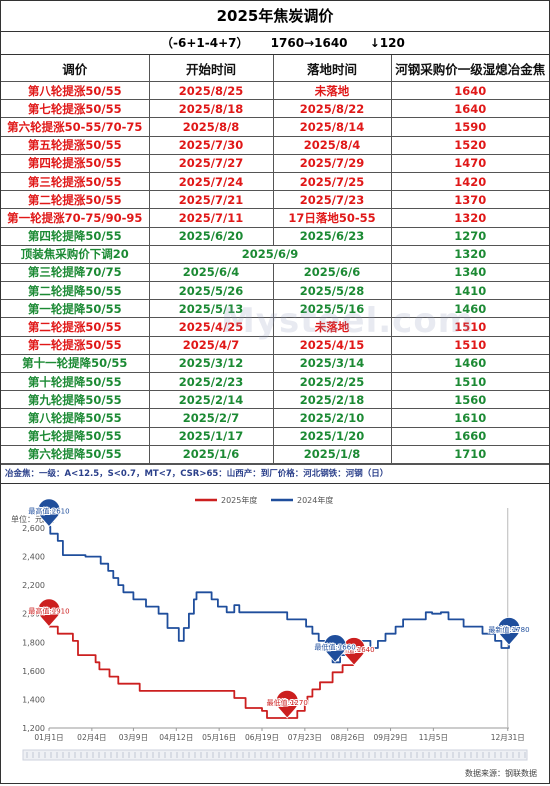 The width and height of the screenshot is (550, 786). What do you see at coordinates (275, 418) in the screenshot?
I see `table-row: 第八轮提降50/55 2025/2/7 2025/2/10 1610` at bounding box center [275, 418].